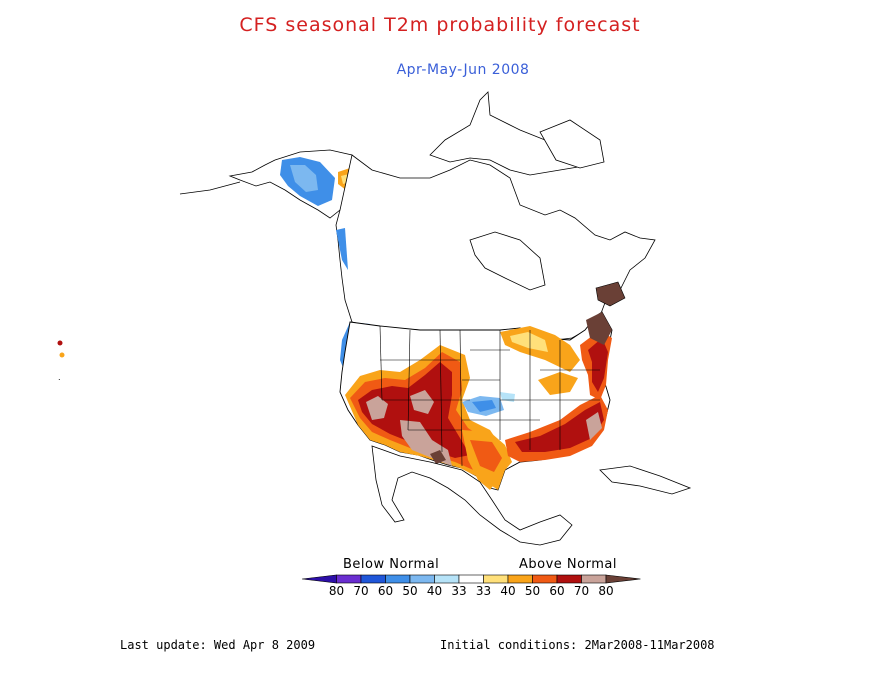 Image resolution: width=880 pixels, height=680 pixels. I want to click on map-title: CFS seasonal T2m probability forecast, so click(440, 25).